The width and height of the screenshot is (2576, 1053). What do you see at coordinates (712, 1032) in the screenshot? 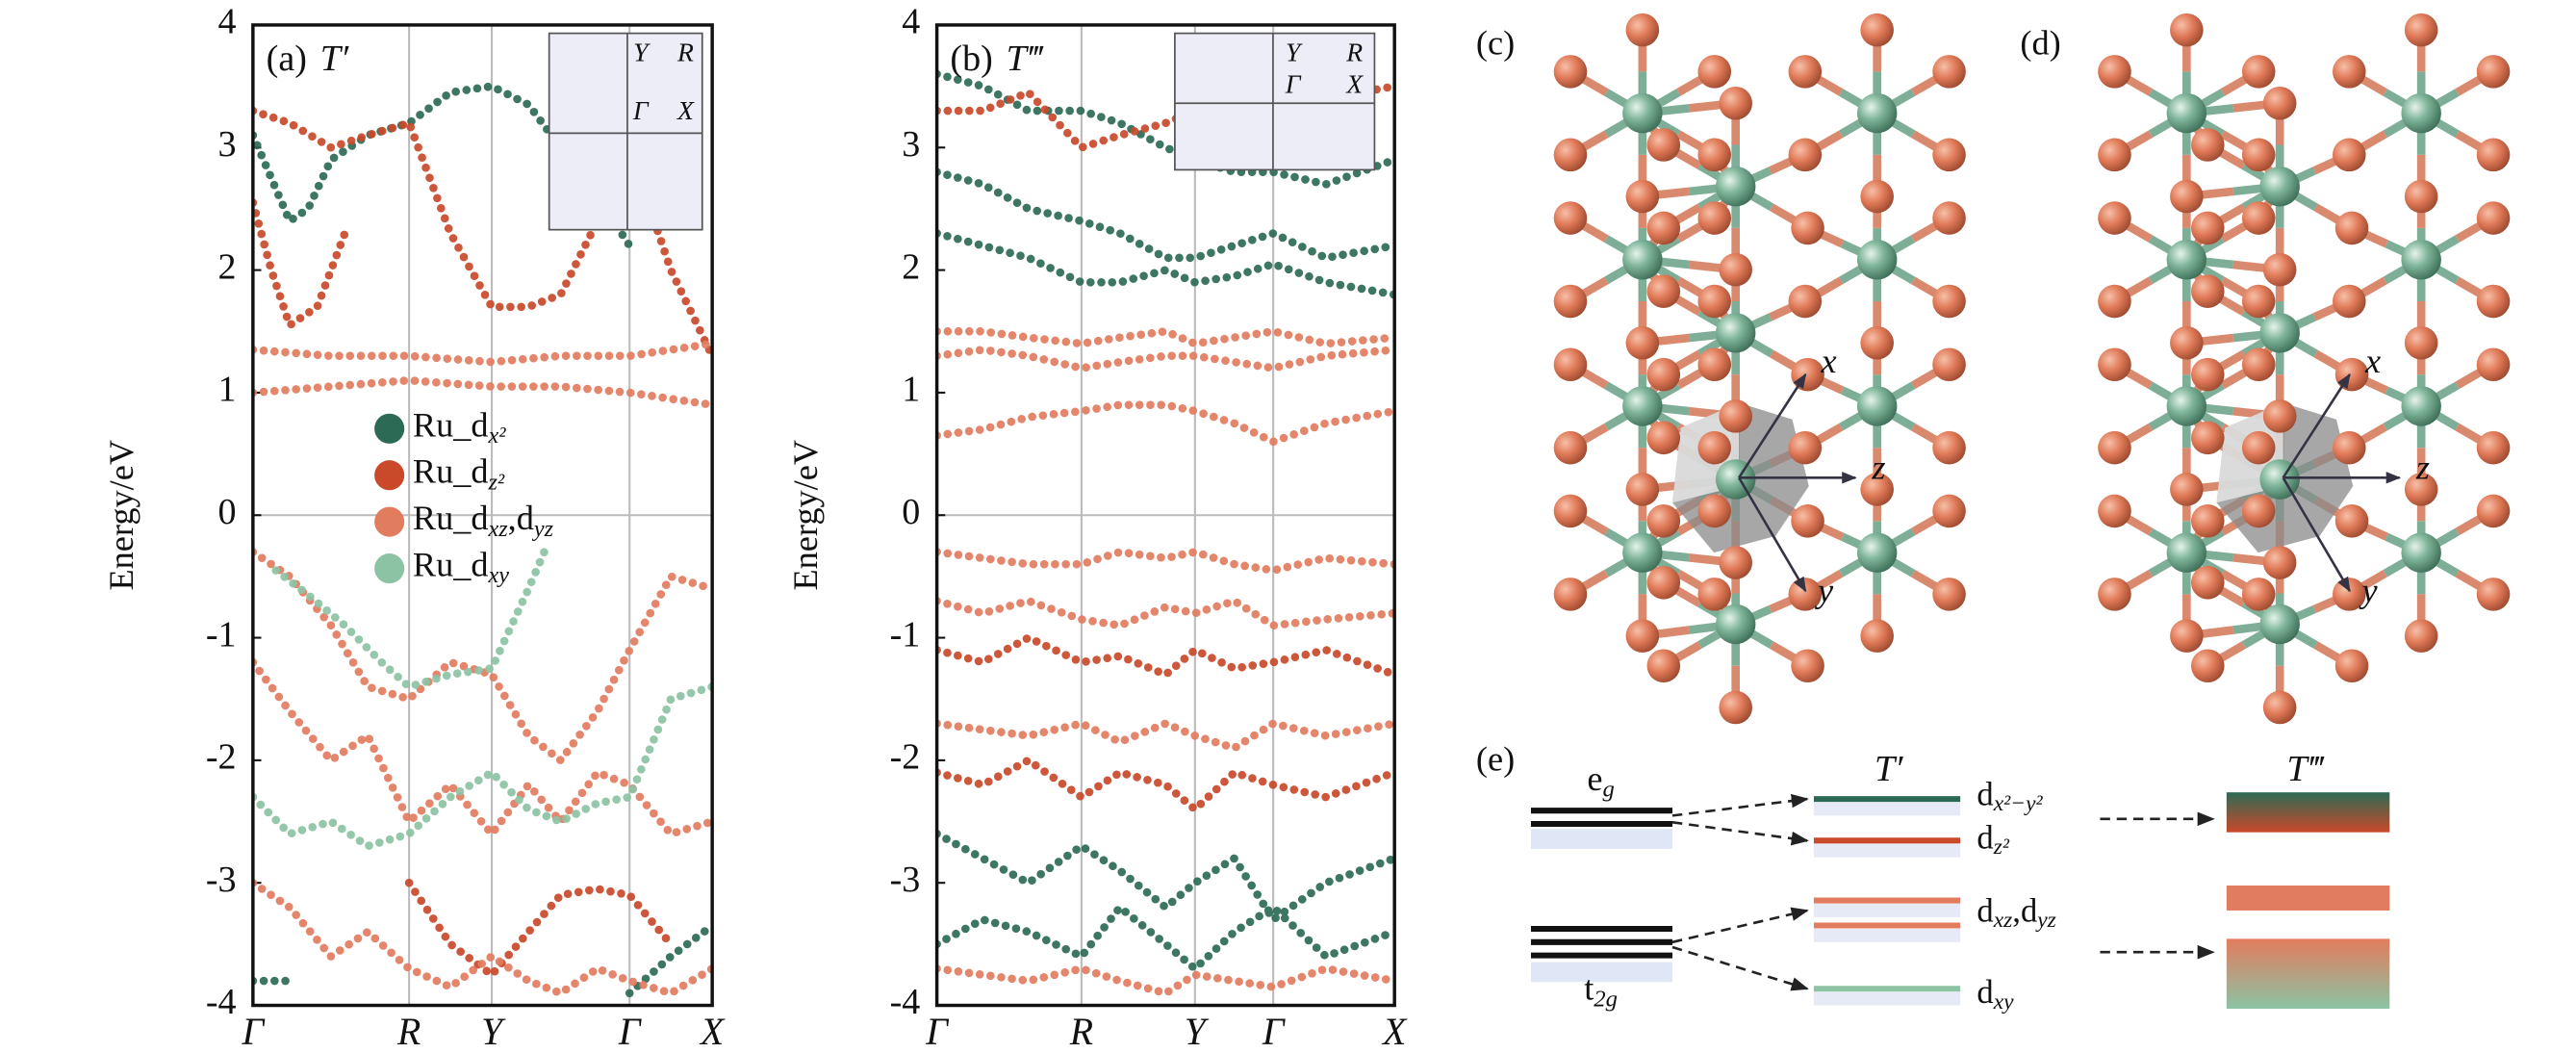
I see `x-tick-label: X` at bounding box center [712, 1032].